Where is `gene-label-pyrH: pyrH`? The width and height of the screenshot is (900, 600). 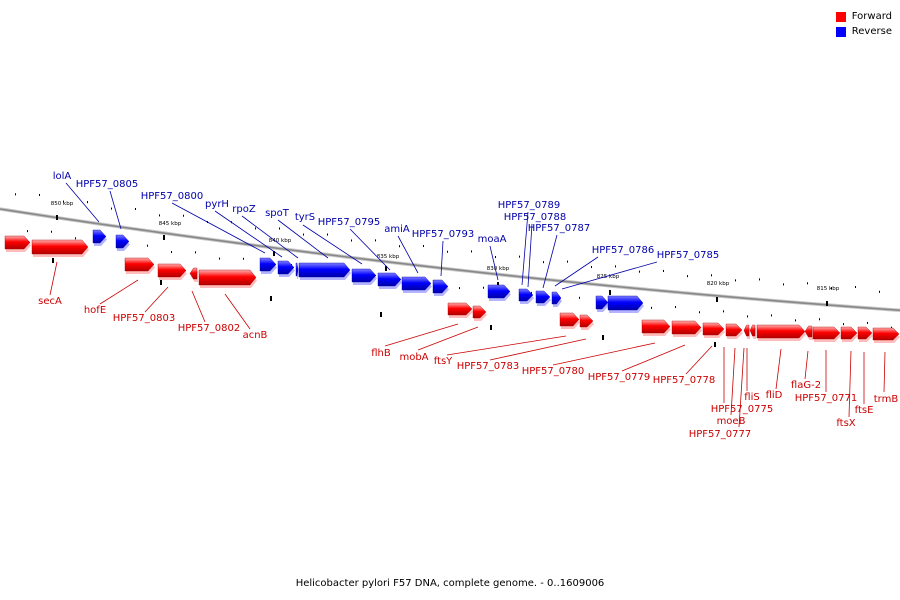
gene-label-pyrH: pyrH is located at coordinates (217, 204).